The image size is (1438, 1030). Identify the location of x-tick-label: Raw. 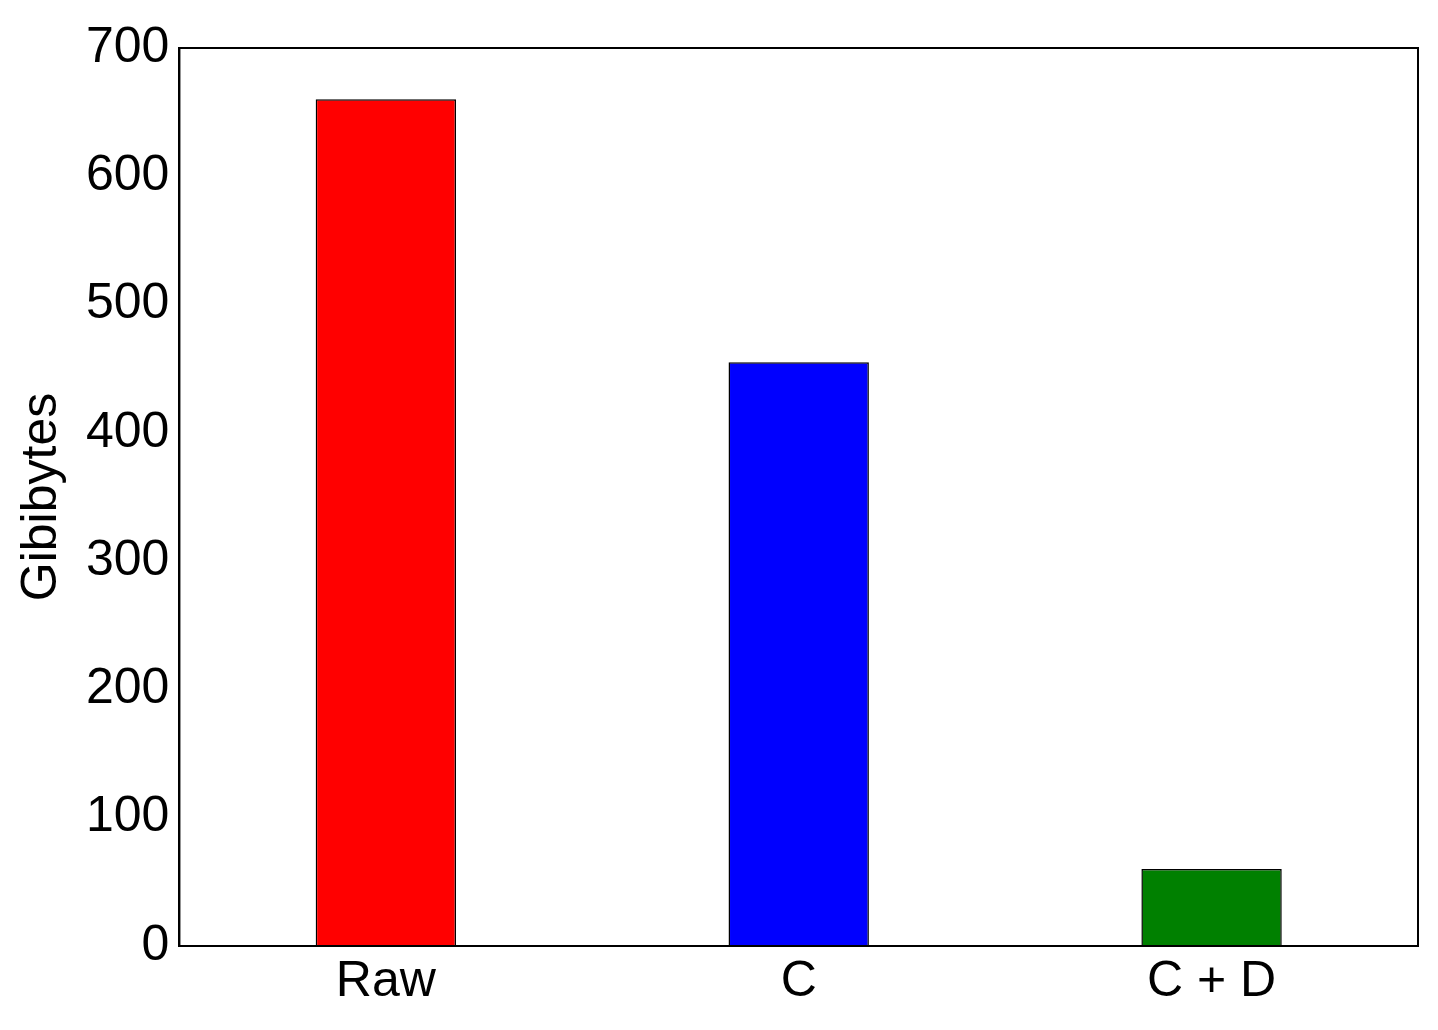
(386, 978).